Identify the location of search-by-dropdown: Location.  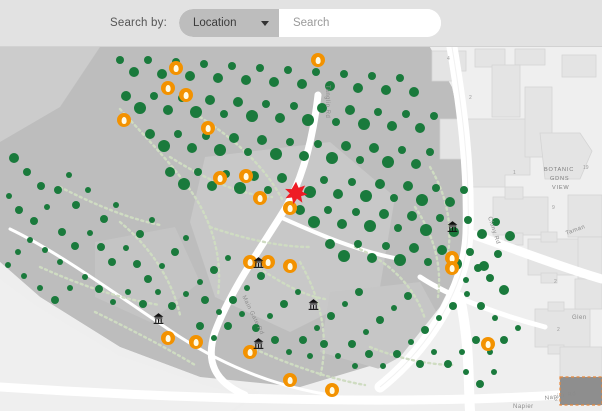
(228, 23).